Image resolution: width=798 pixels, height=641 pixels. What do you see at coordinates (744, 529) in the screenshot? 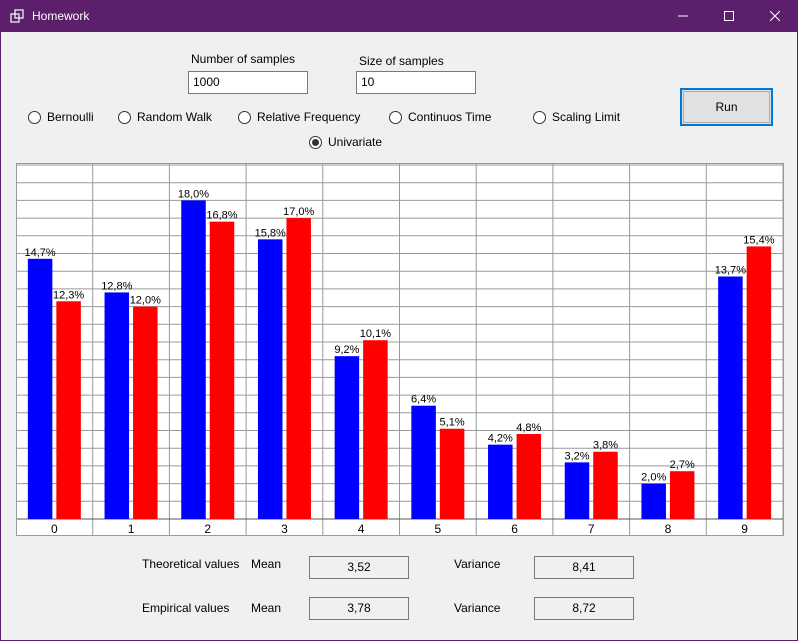
I see `x-tick-label: 9` at bounding box center [744, 529].